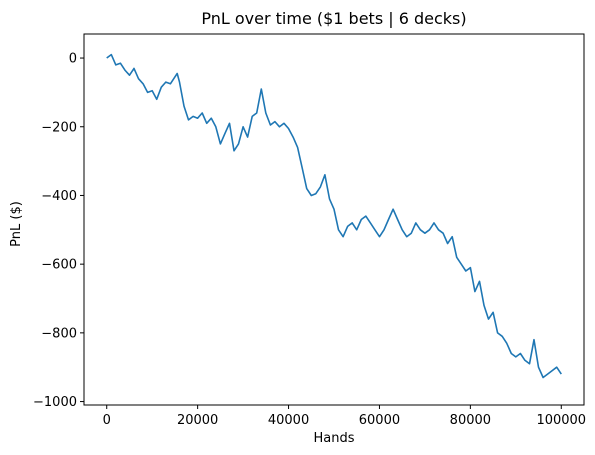  I want to click on y-axis-label: PnL ($), so click(16, 224).